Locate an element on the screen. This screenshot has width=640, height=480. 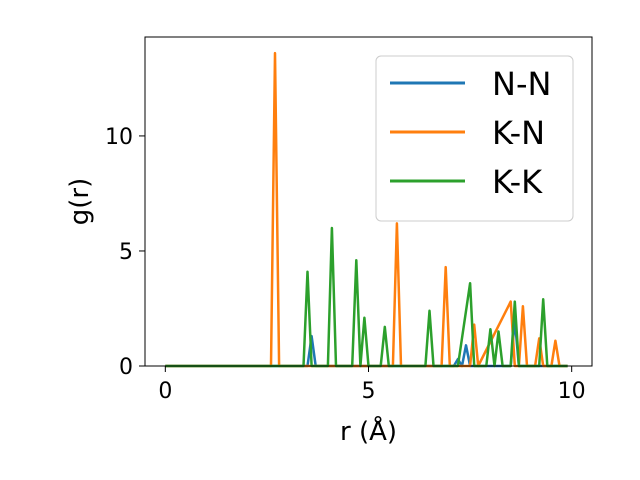
x-tick-label: 0 is located at coordinates (165, 391).